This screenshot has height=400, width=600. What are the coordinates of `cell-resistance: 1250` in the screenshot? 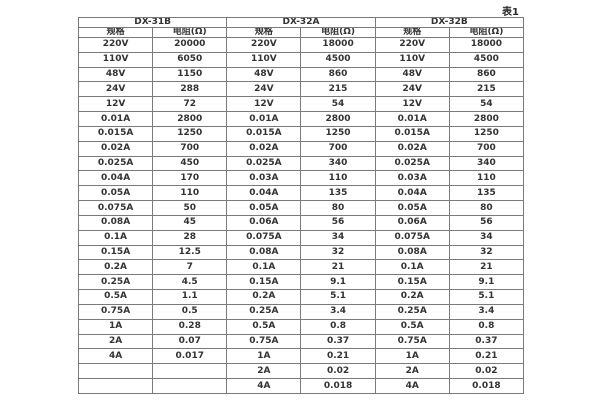 It's located at (338, 133).